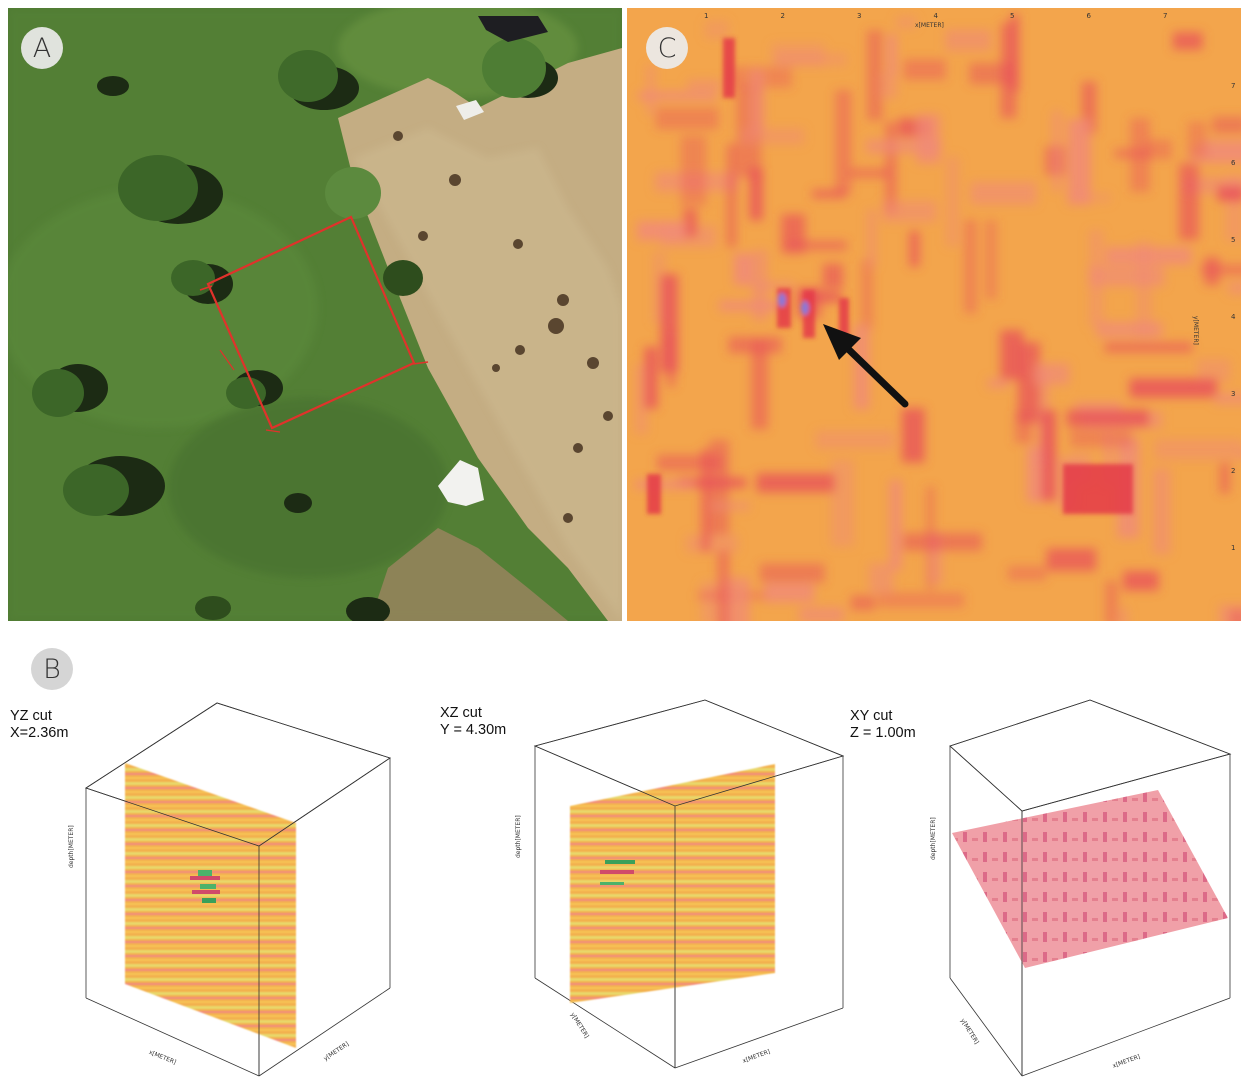 The height and width of the screenshot is (1079, 1241). Describe the element at coordinates (210, 905) in the screenshot. I see `yz-cut-slice` at that location.